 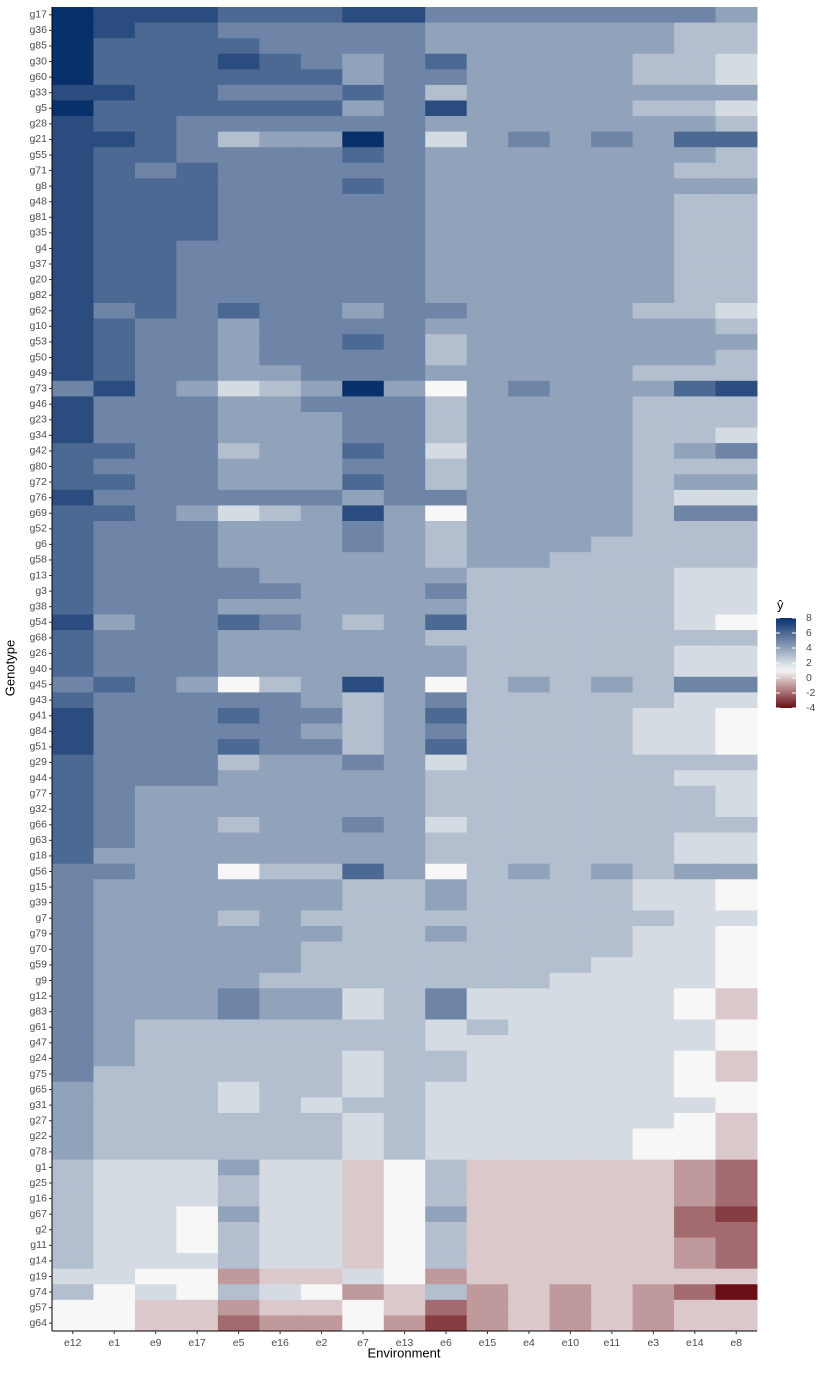 What do you see at coordinates (38, 747) in the screenshot?
I see `y-tick-label: g51` at bounding box center [38, 747].